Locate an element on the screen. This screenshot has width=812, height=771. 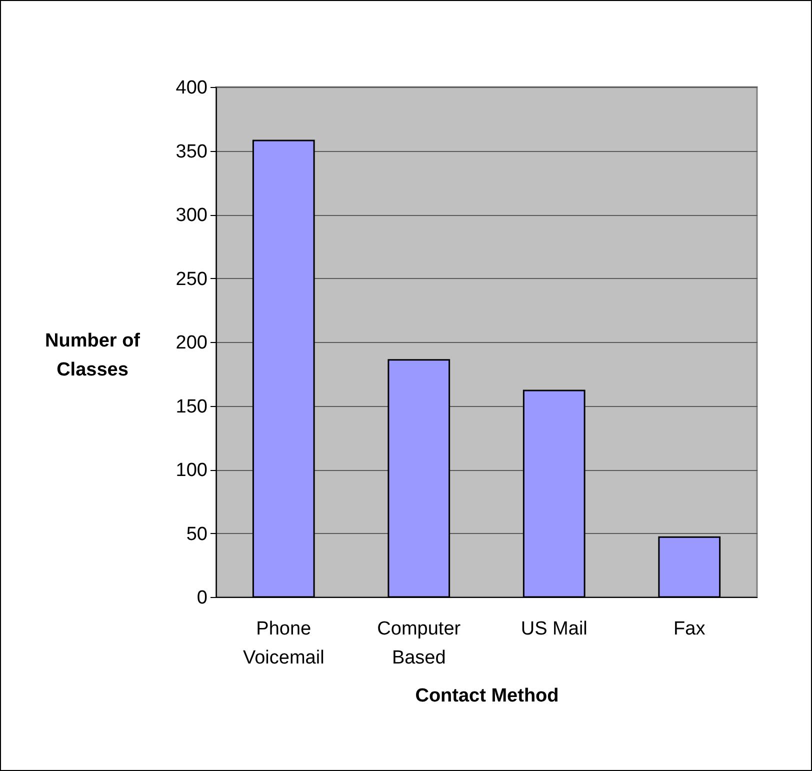
y-tick-label: 50 is located at coordinates (197, 534).